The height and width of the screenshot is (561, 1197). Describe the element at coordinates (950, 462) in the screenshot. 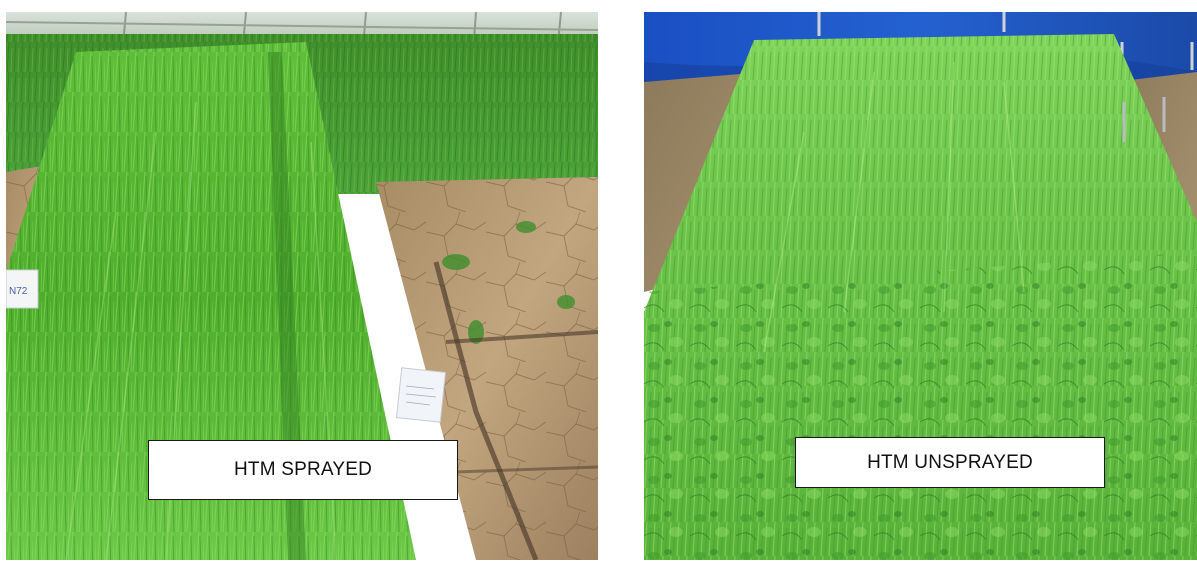

I see `unsprayed-caption: HTM UNSPRAYED` at that location.